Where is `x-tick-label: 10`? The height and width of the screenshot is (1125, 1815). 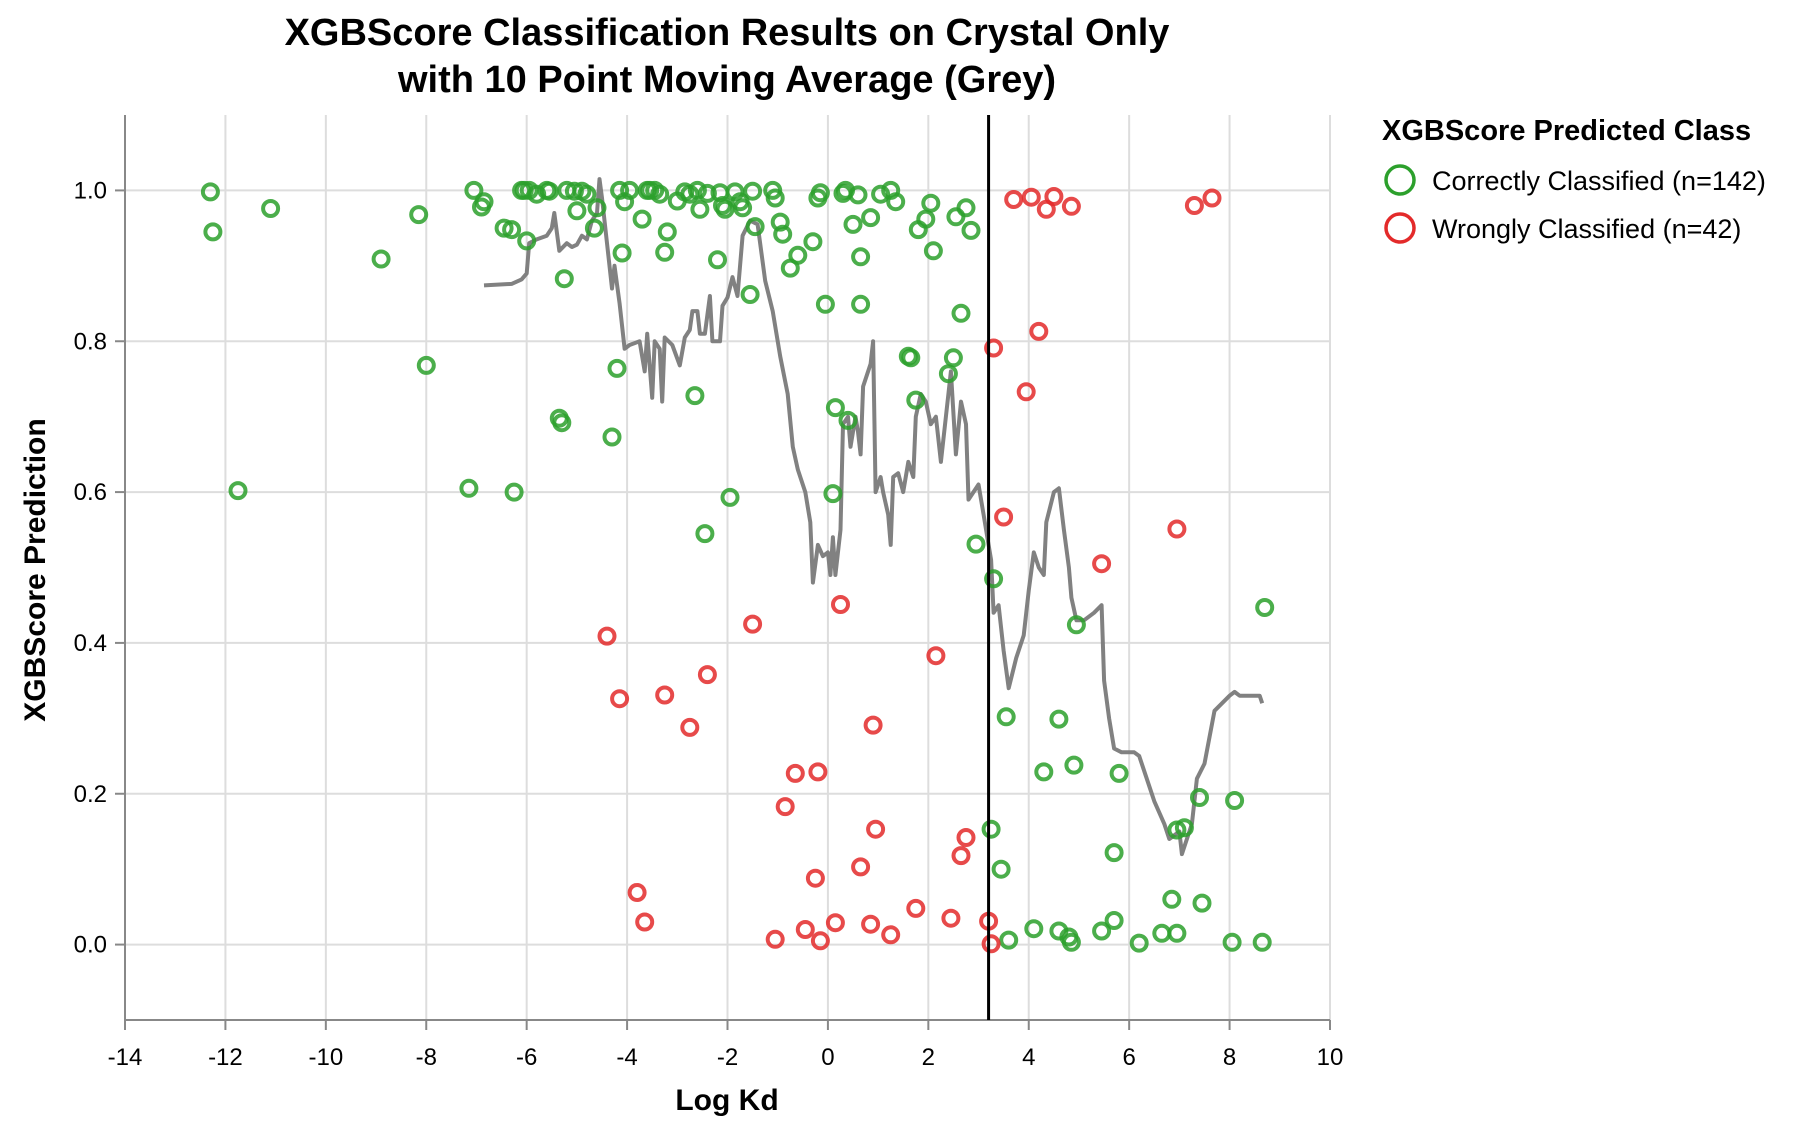
x-tick-label: 10 is located at coordinates (1330, 1057).